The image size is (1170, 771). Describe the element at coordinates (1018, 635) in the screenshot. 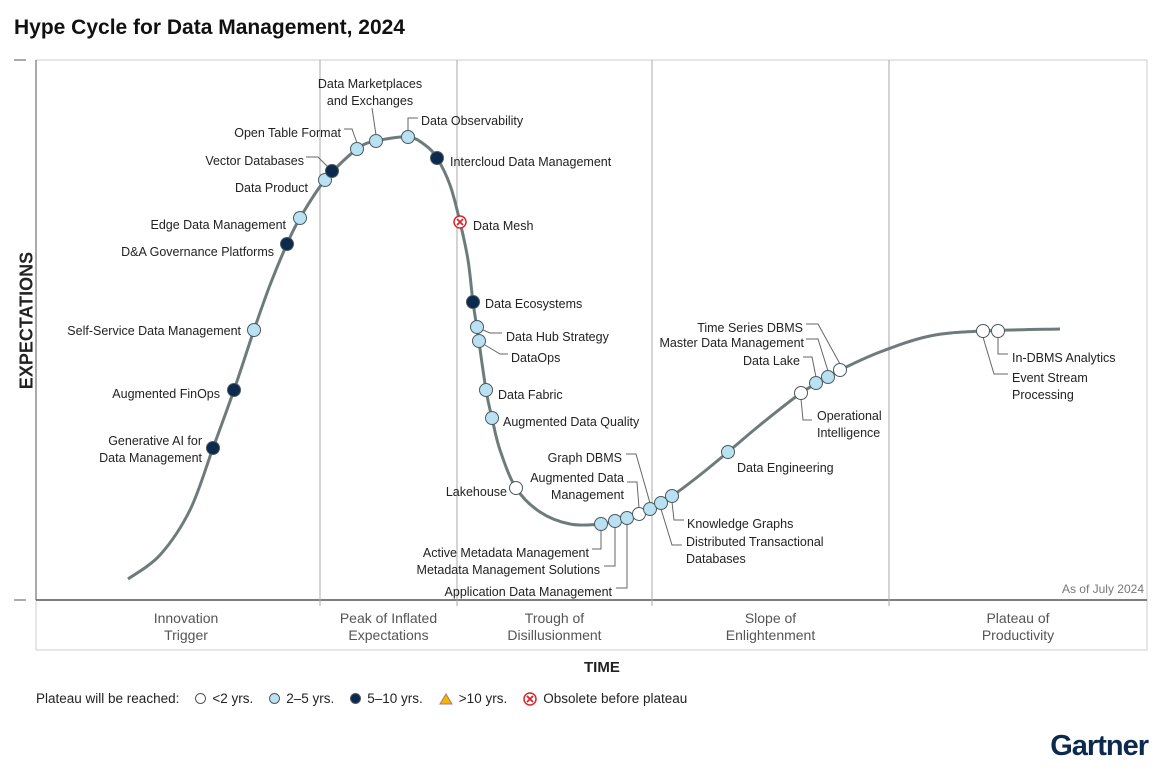

I see `phase-label: Productivity` at that location.